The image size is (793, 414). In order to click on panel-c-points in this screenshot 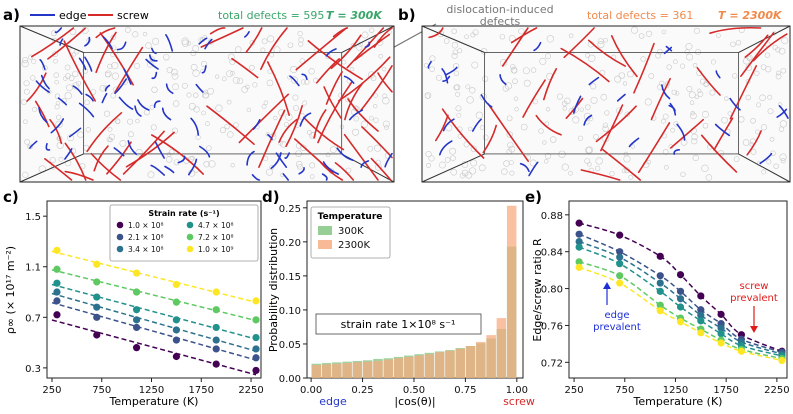, I will do `click(156, 310)`.